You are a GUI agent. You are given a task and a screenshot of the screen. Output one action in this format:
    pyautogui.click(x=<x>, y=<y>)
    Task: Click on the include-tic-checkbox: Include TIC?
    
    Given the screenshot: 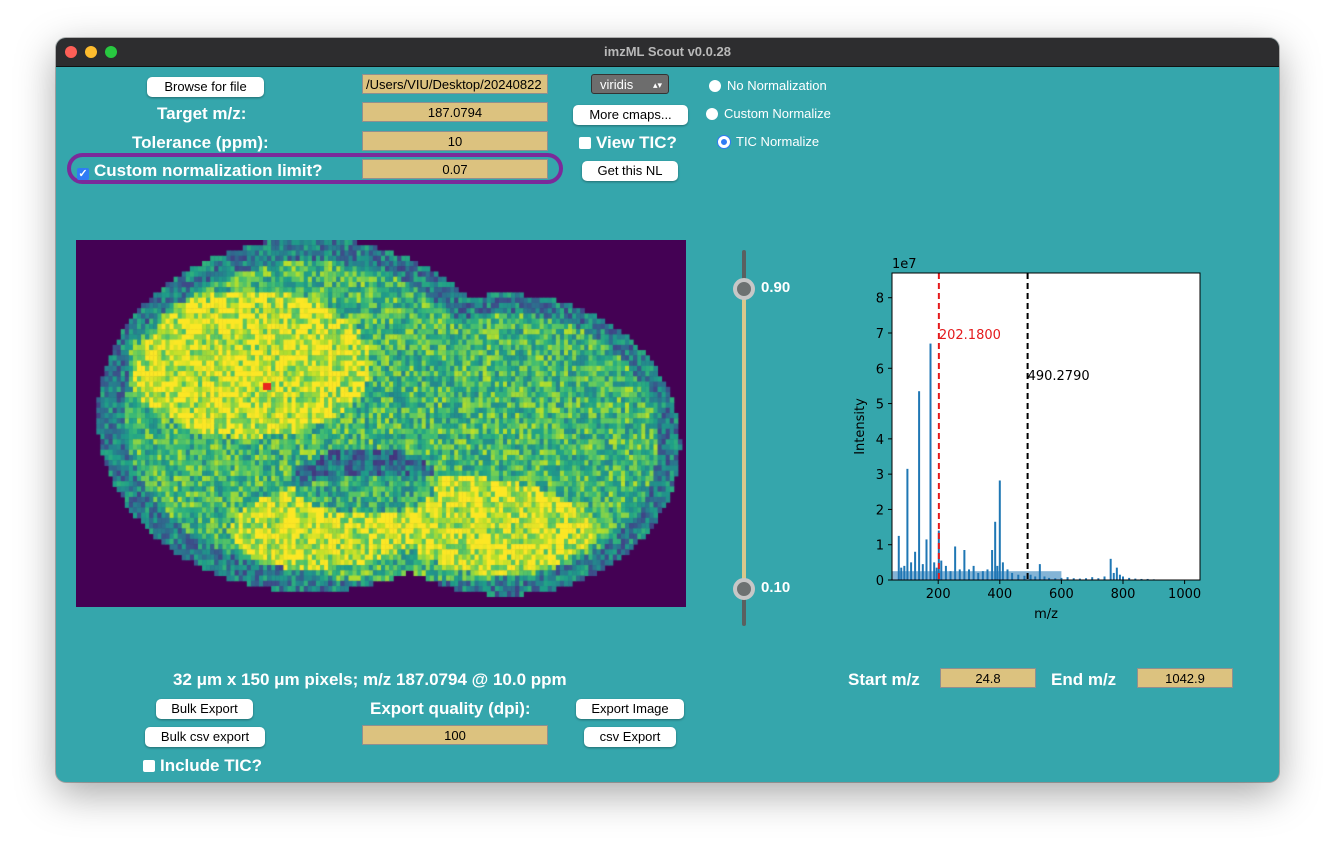 What is the action you would take?
    pyautogui.click(x=202, y=766)
    